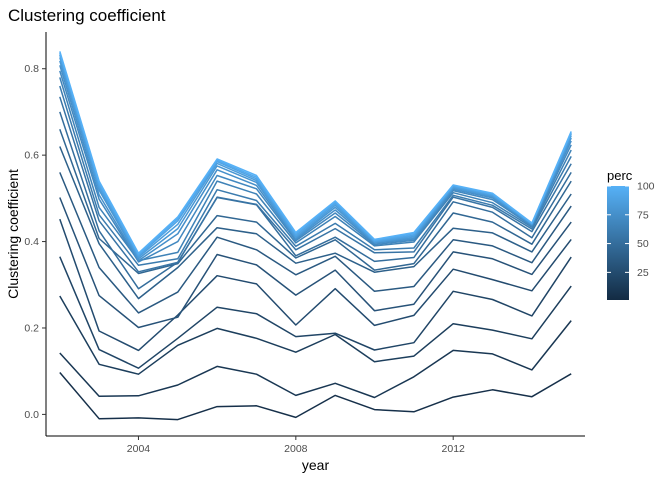 The height and width of the screenshot is (480, 672). I want to click on legend-tick-label: 25, so click(643, 273).